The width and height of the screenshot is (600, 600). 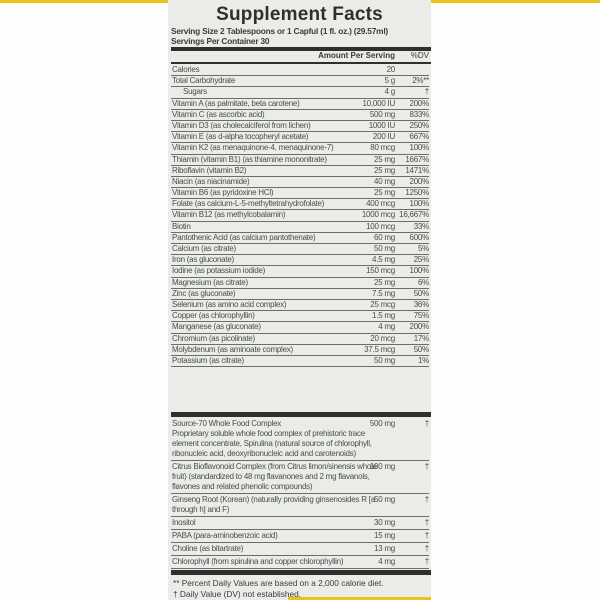 I want to click on nutrient-name: Vitamin A (as palmitate, beta carotene), so click(x=236, y=103).